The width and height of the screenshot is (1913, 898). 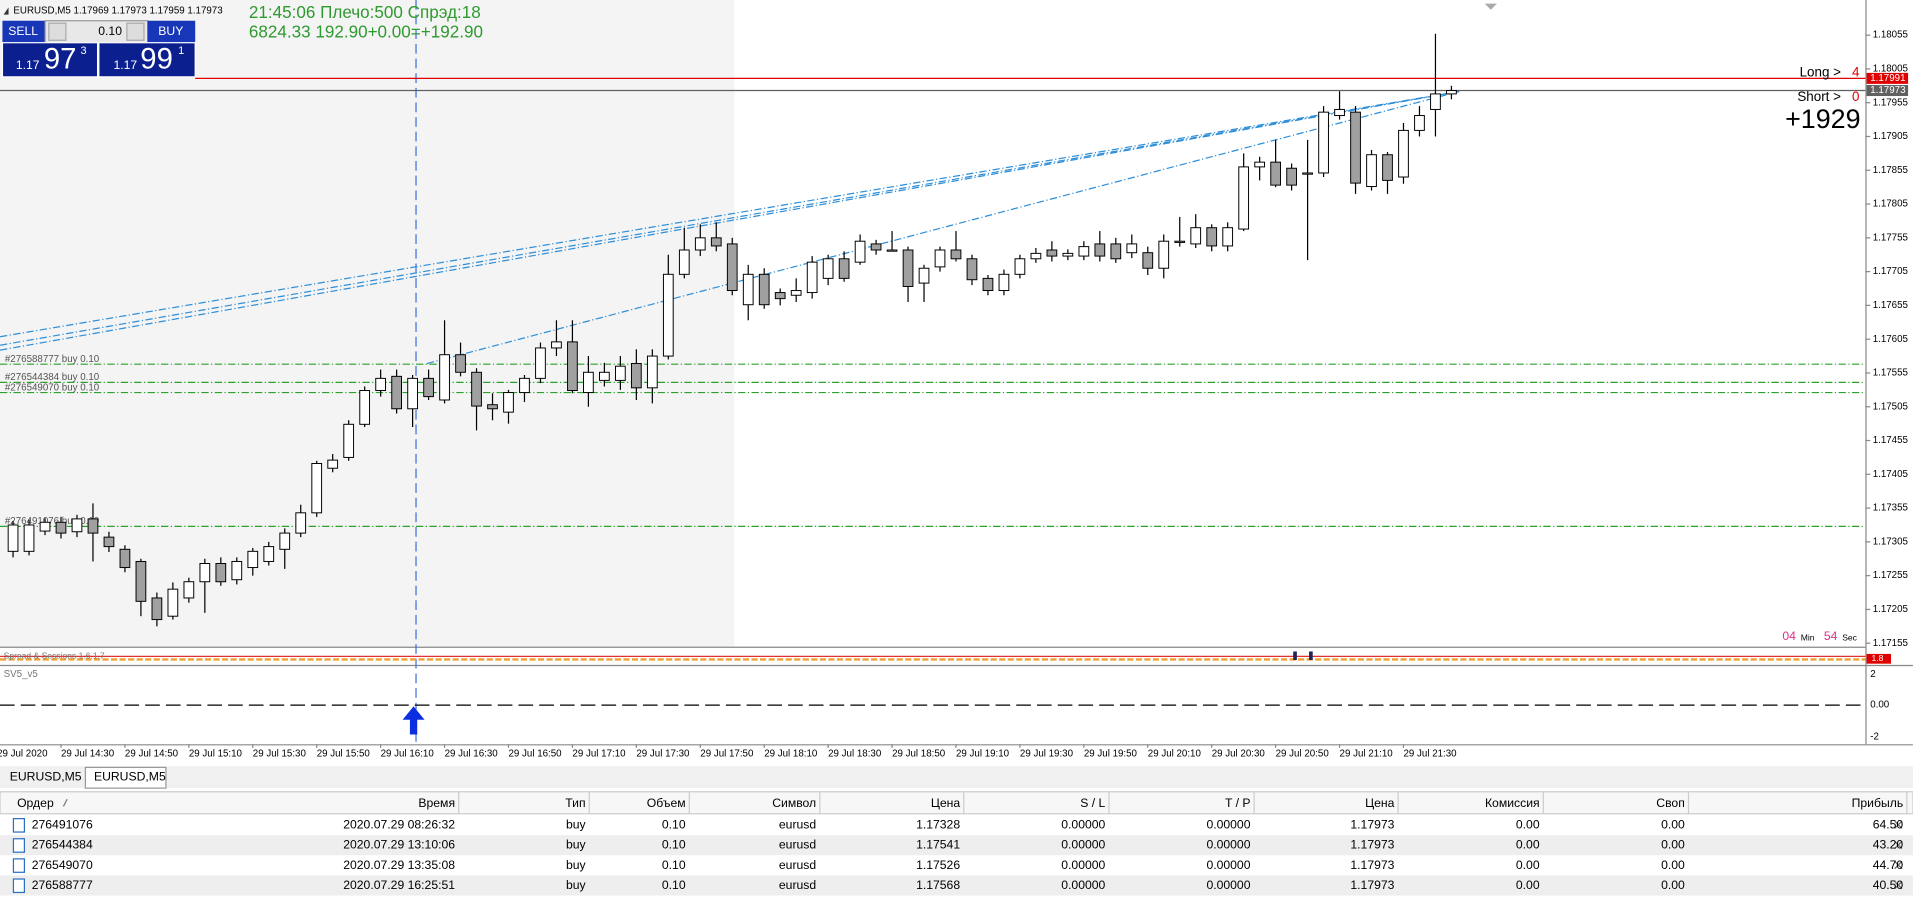 I want to click on x-tick-label: 29 Jul 14:30, so click(x=88, y=754).